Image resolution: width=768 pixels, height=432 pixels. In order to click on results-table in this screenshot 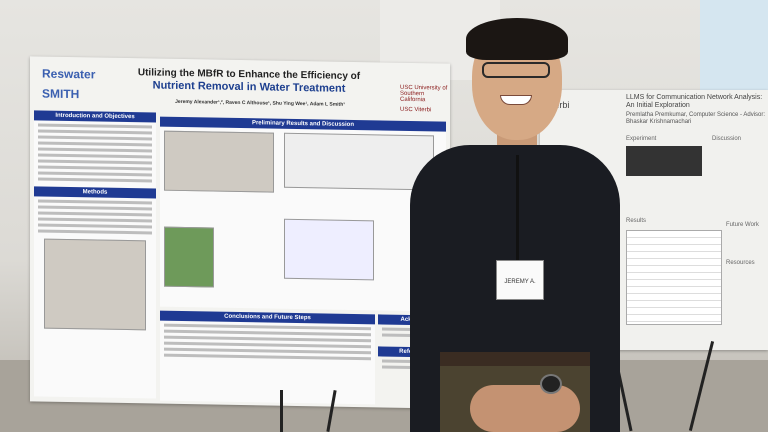, I will do `click(674, 277)`.